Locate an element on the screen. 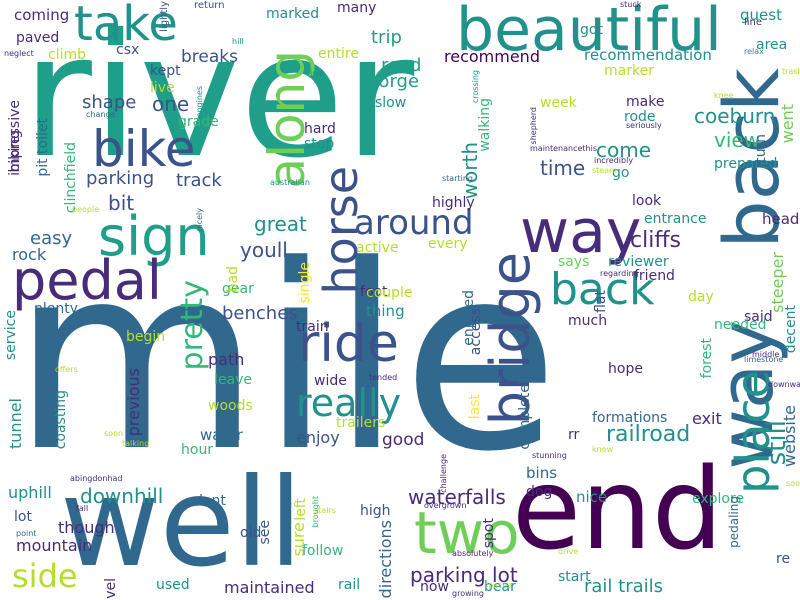 This screenshot has height=600, width=800. cloud-word: enjoy is located at coordinates (318, 437).